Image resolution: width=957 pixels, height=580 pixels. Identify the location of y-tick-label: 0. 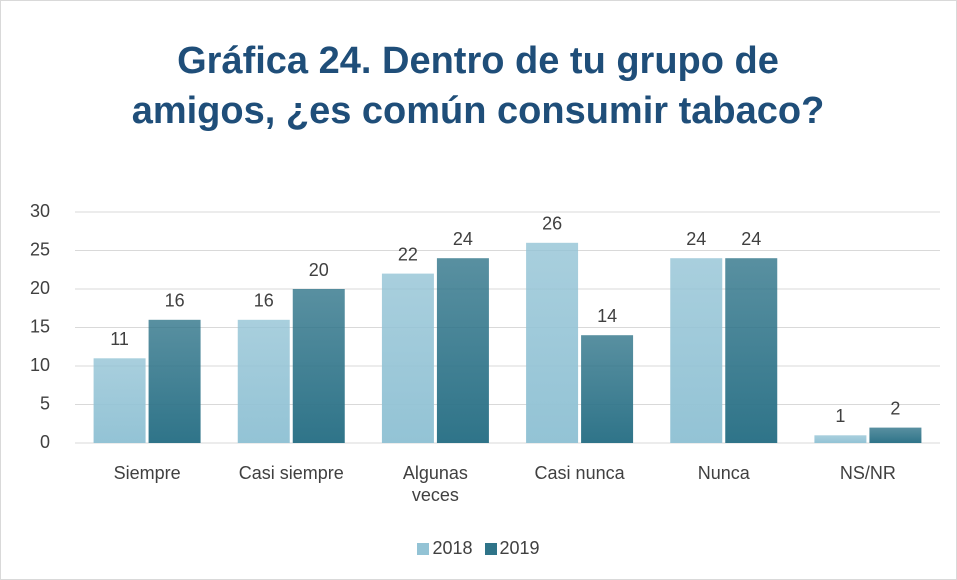
(45, 442).